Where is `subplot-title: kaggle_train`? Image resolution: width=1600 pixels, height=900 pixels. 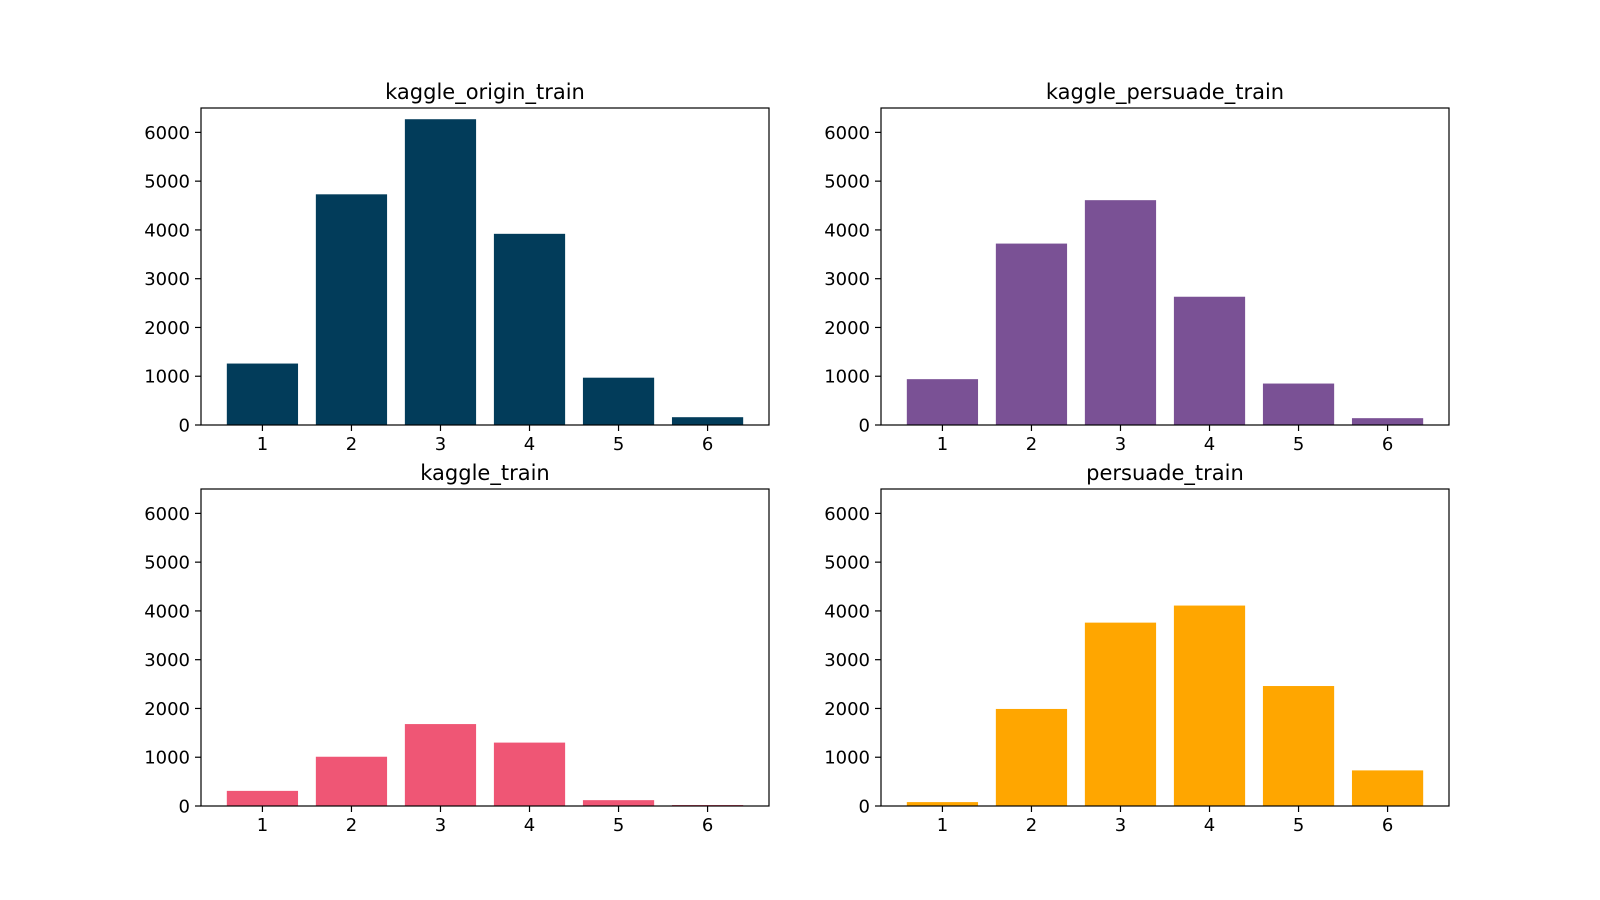
subplot-title: kaggle_train is located at coordinates (484, 473).